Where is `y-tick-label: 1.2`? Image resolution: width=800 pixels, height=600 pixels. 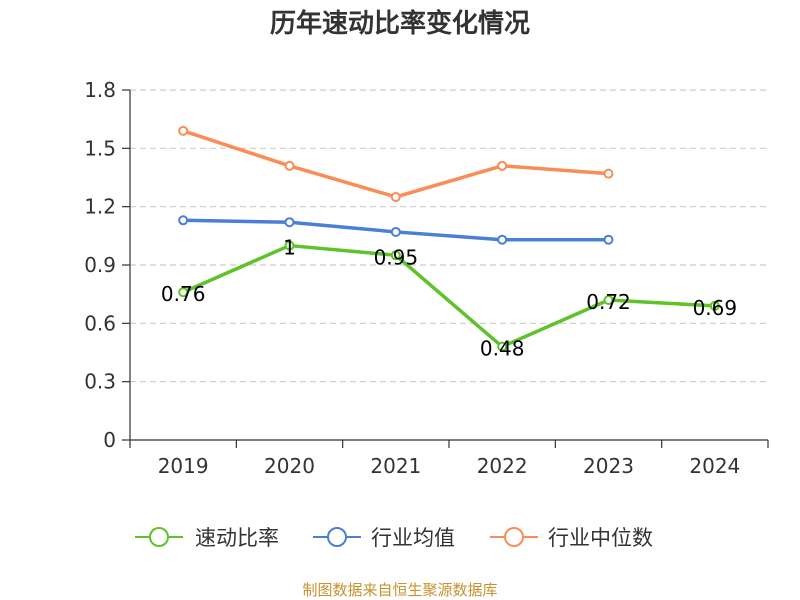 y-tick-label: 1.2 is located at coordinates (100, 207).